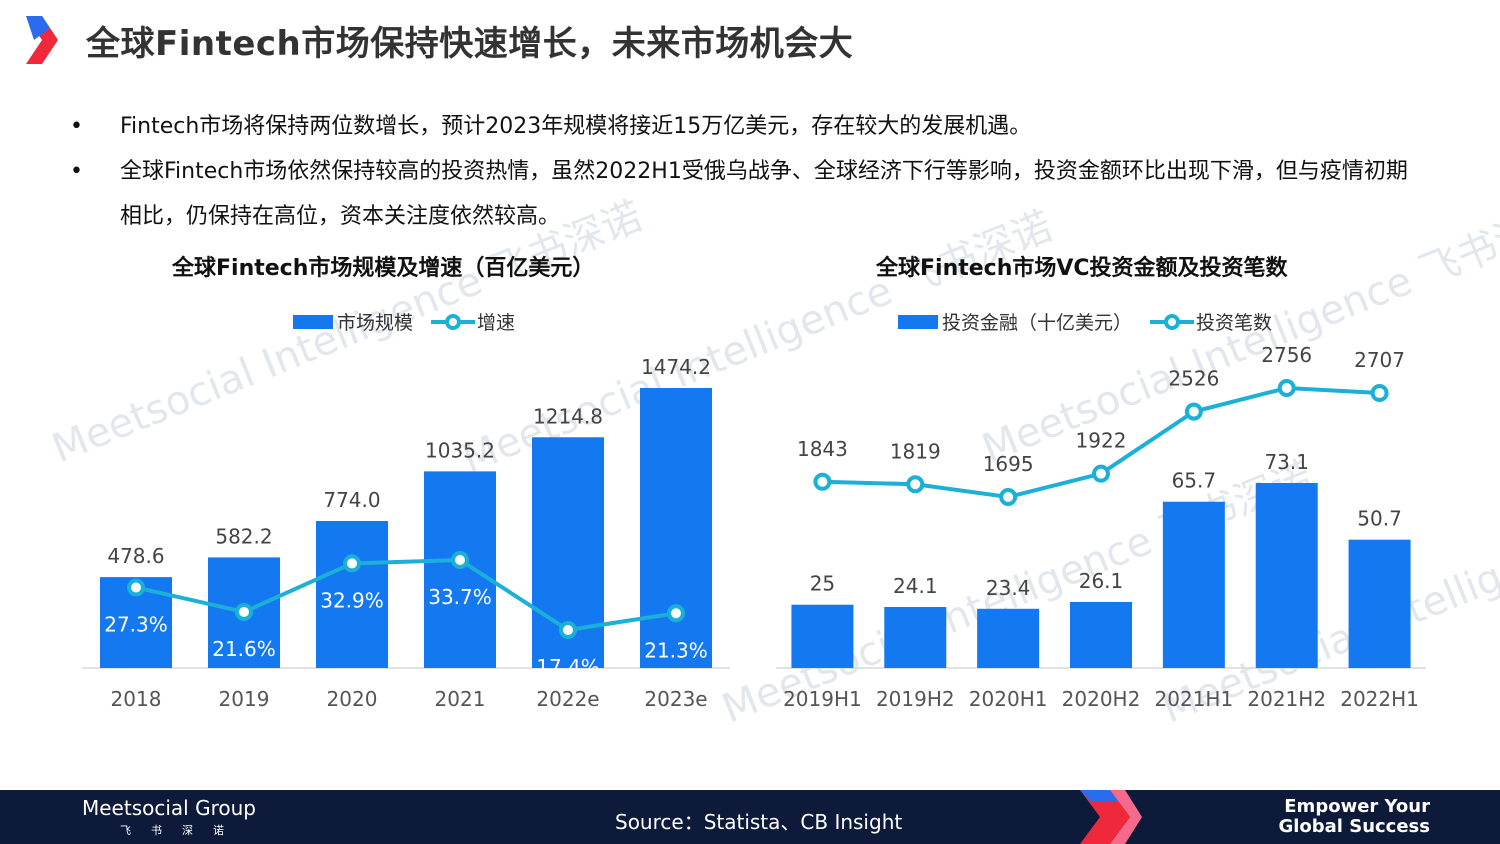 This screenshot has width=1500, height=844. What do you see at coordinates (568, 416) in the screenshot?
I see `bar-value-label: 1214.8` at bounding box center [568, 416].